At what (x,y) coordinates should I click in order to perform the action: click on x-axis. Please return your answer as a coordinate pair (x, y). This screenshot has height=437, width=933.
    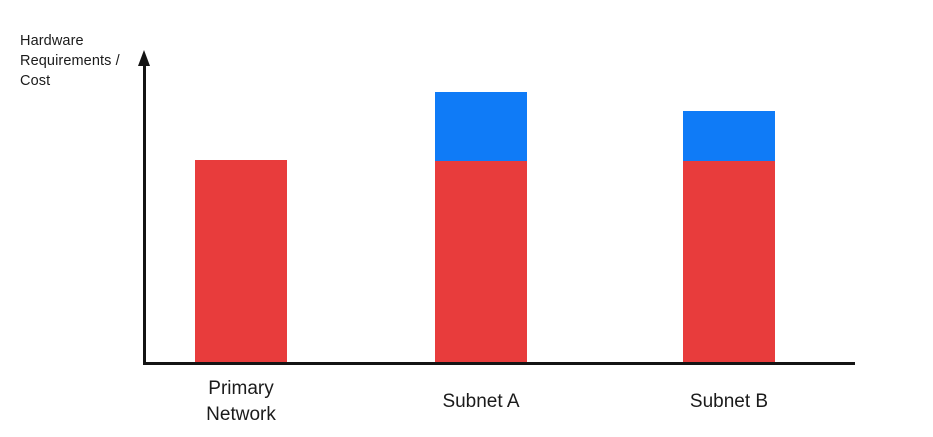
    Looking at the image, I should click on (499, 363).